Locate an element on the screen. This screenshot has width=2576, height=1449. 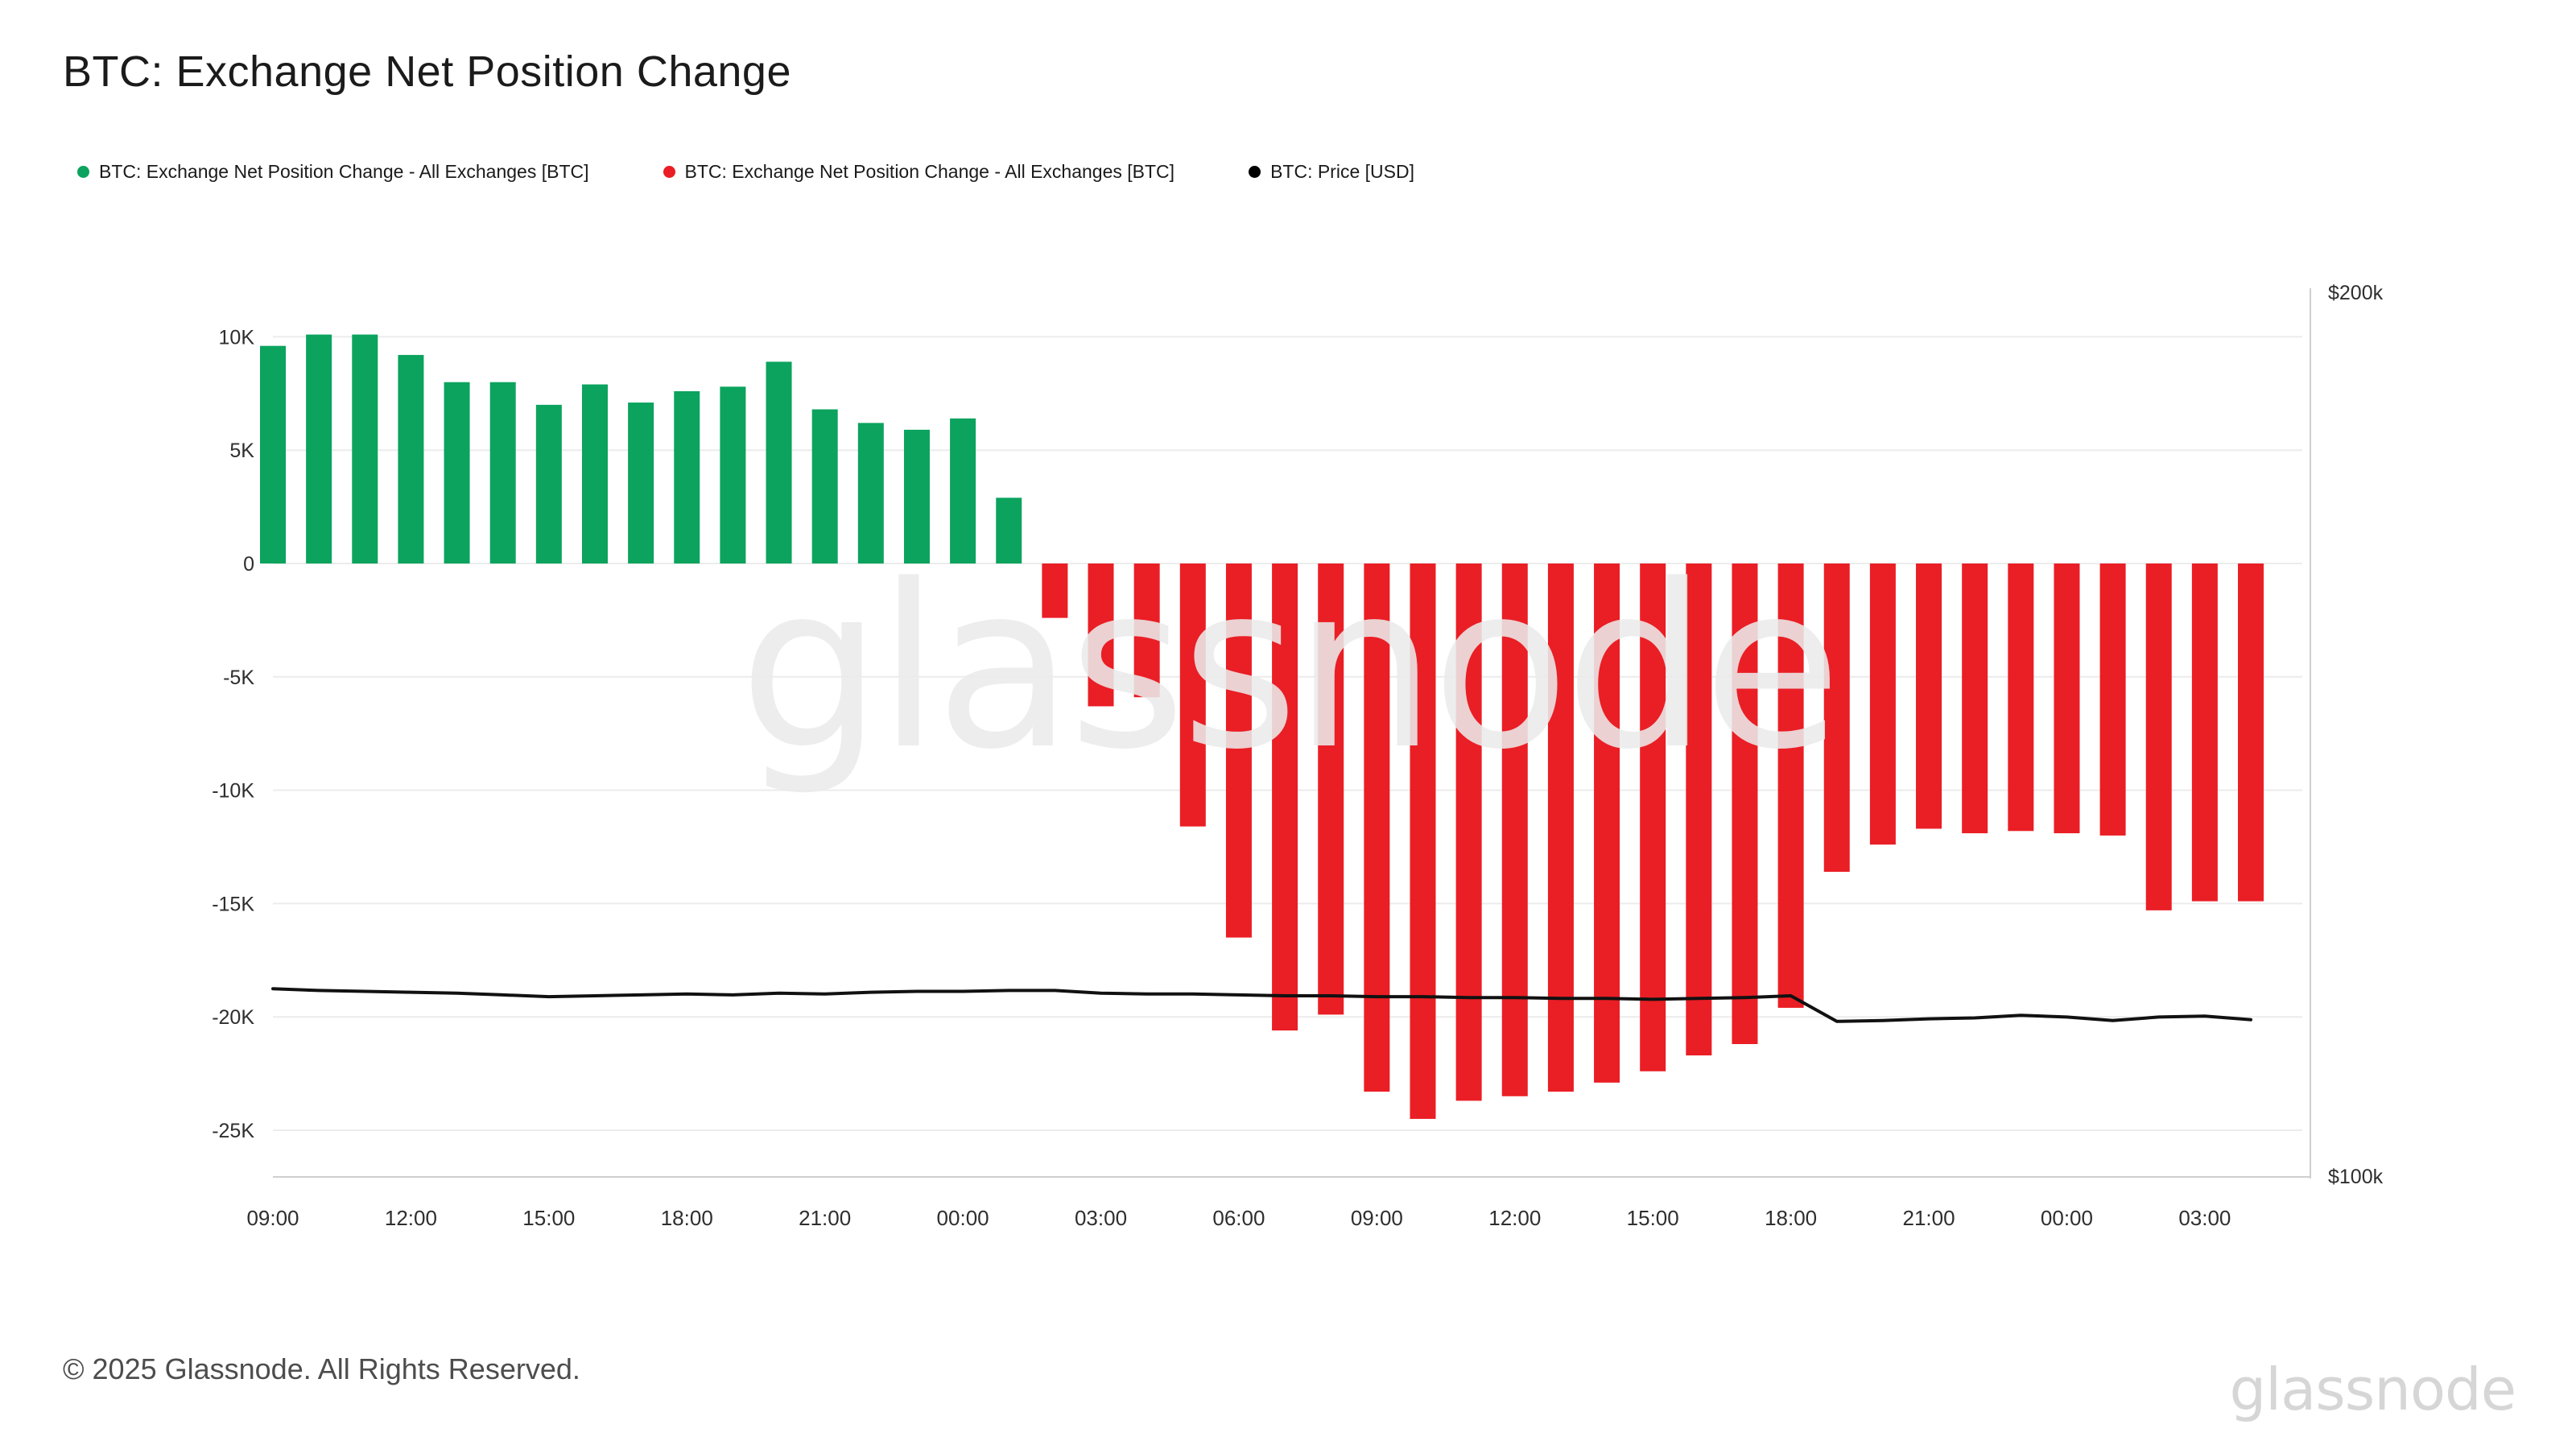
left-axis-label: -20K is located at coordinates (233, 1017).